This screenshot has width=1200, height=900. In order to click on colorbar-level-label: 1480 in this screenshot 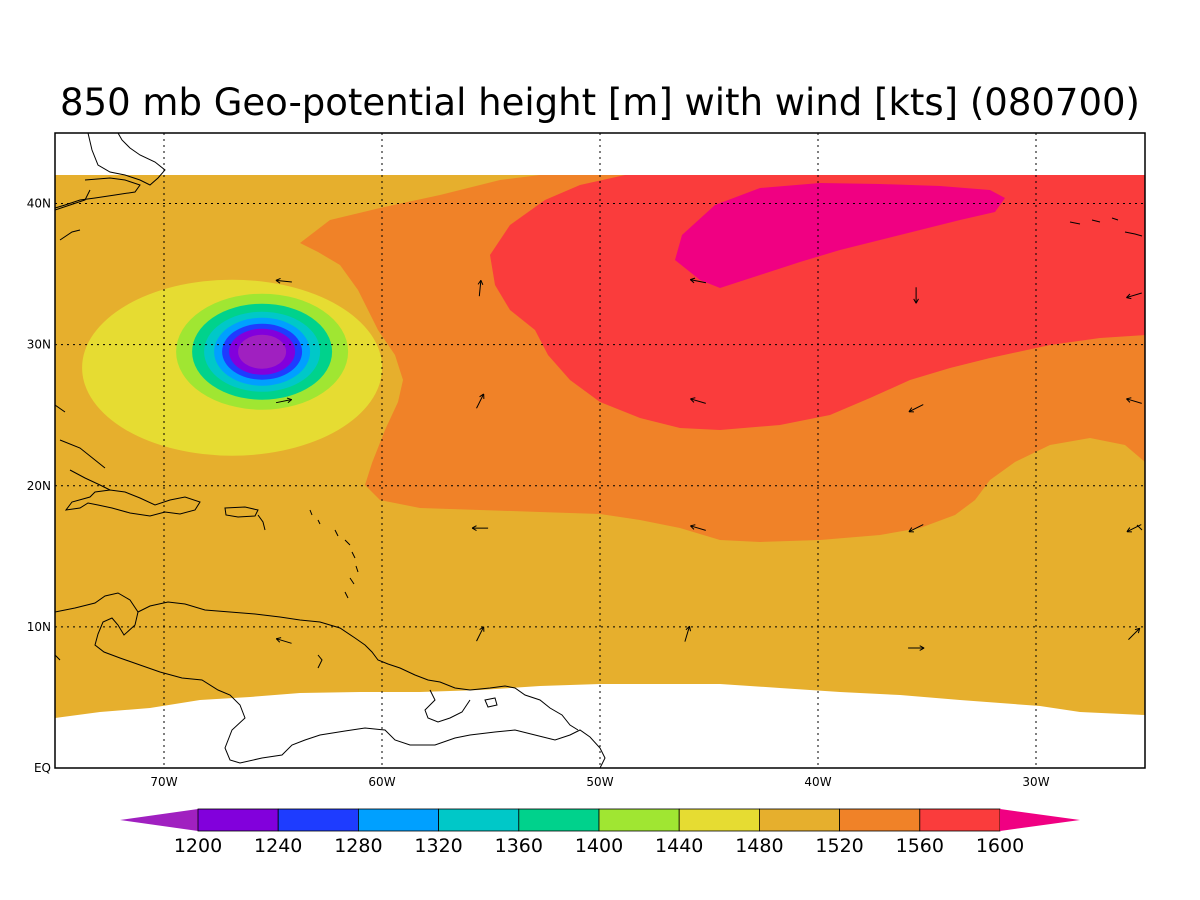, I will do `click(759, 846)`.